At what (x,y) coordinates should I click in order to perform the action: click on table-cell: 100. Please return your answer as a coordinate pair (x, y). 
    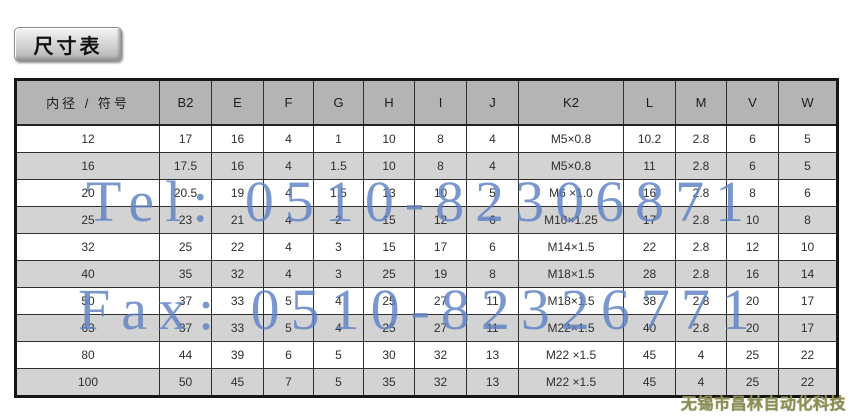
    Looking at the image, I should click on (87, 382).